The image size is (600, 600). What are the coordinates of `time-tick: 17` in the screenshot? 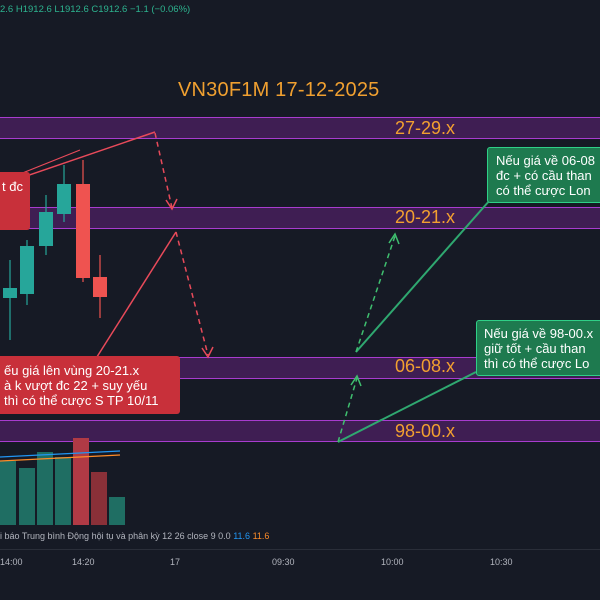 It's located at (175, 562).